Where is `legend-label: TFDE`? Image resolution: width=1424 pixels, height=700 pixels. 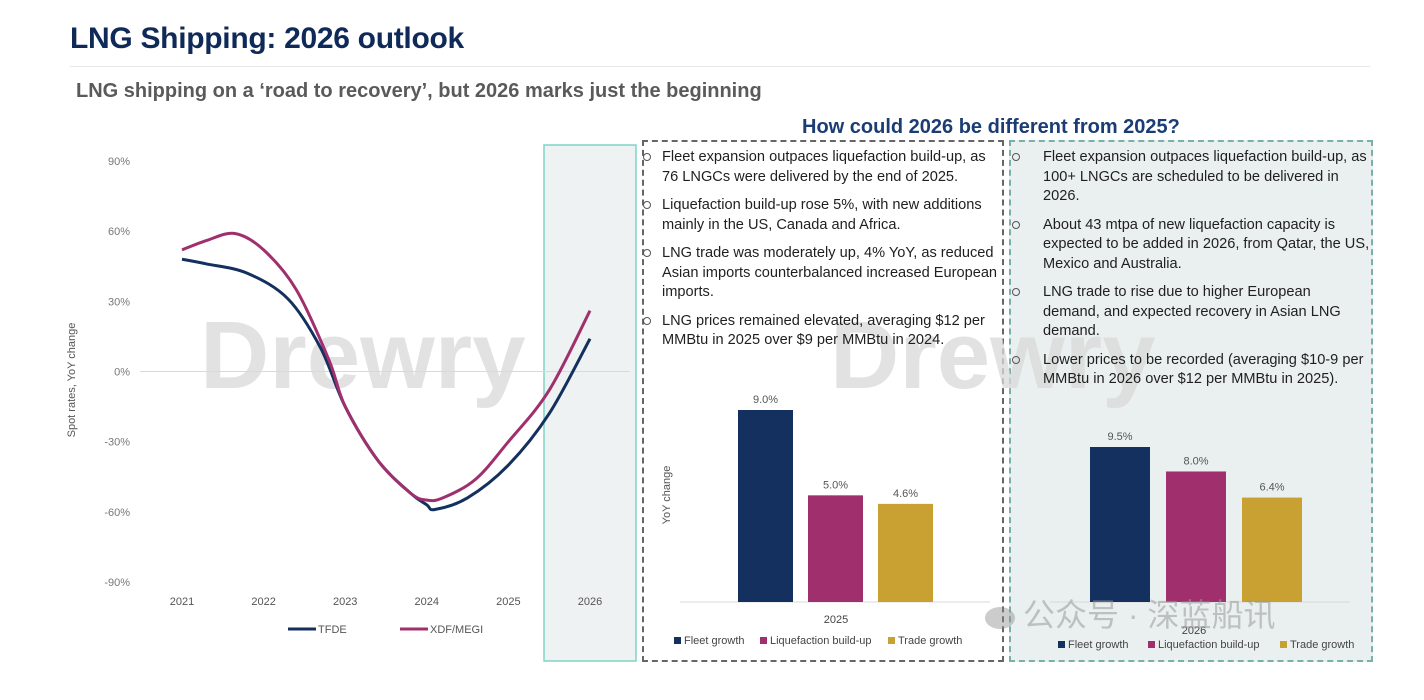
legend-label: TFDE is located at coordinates (332, 630).